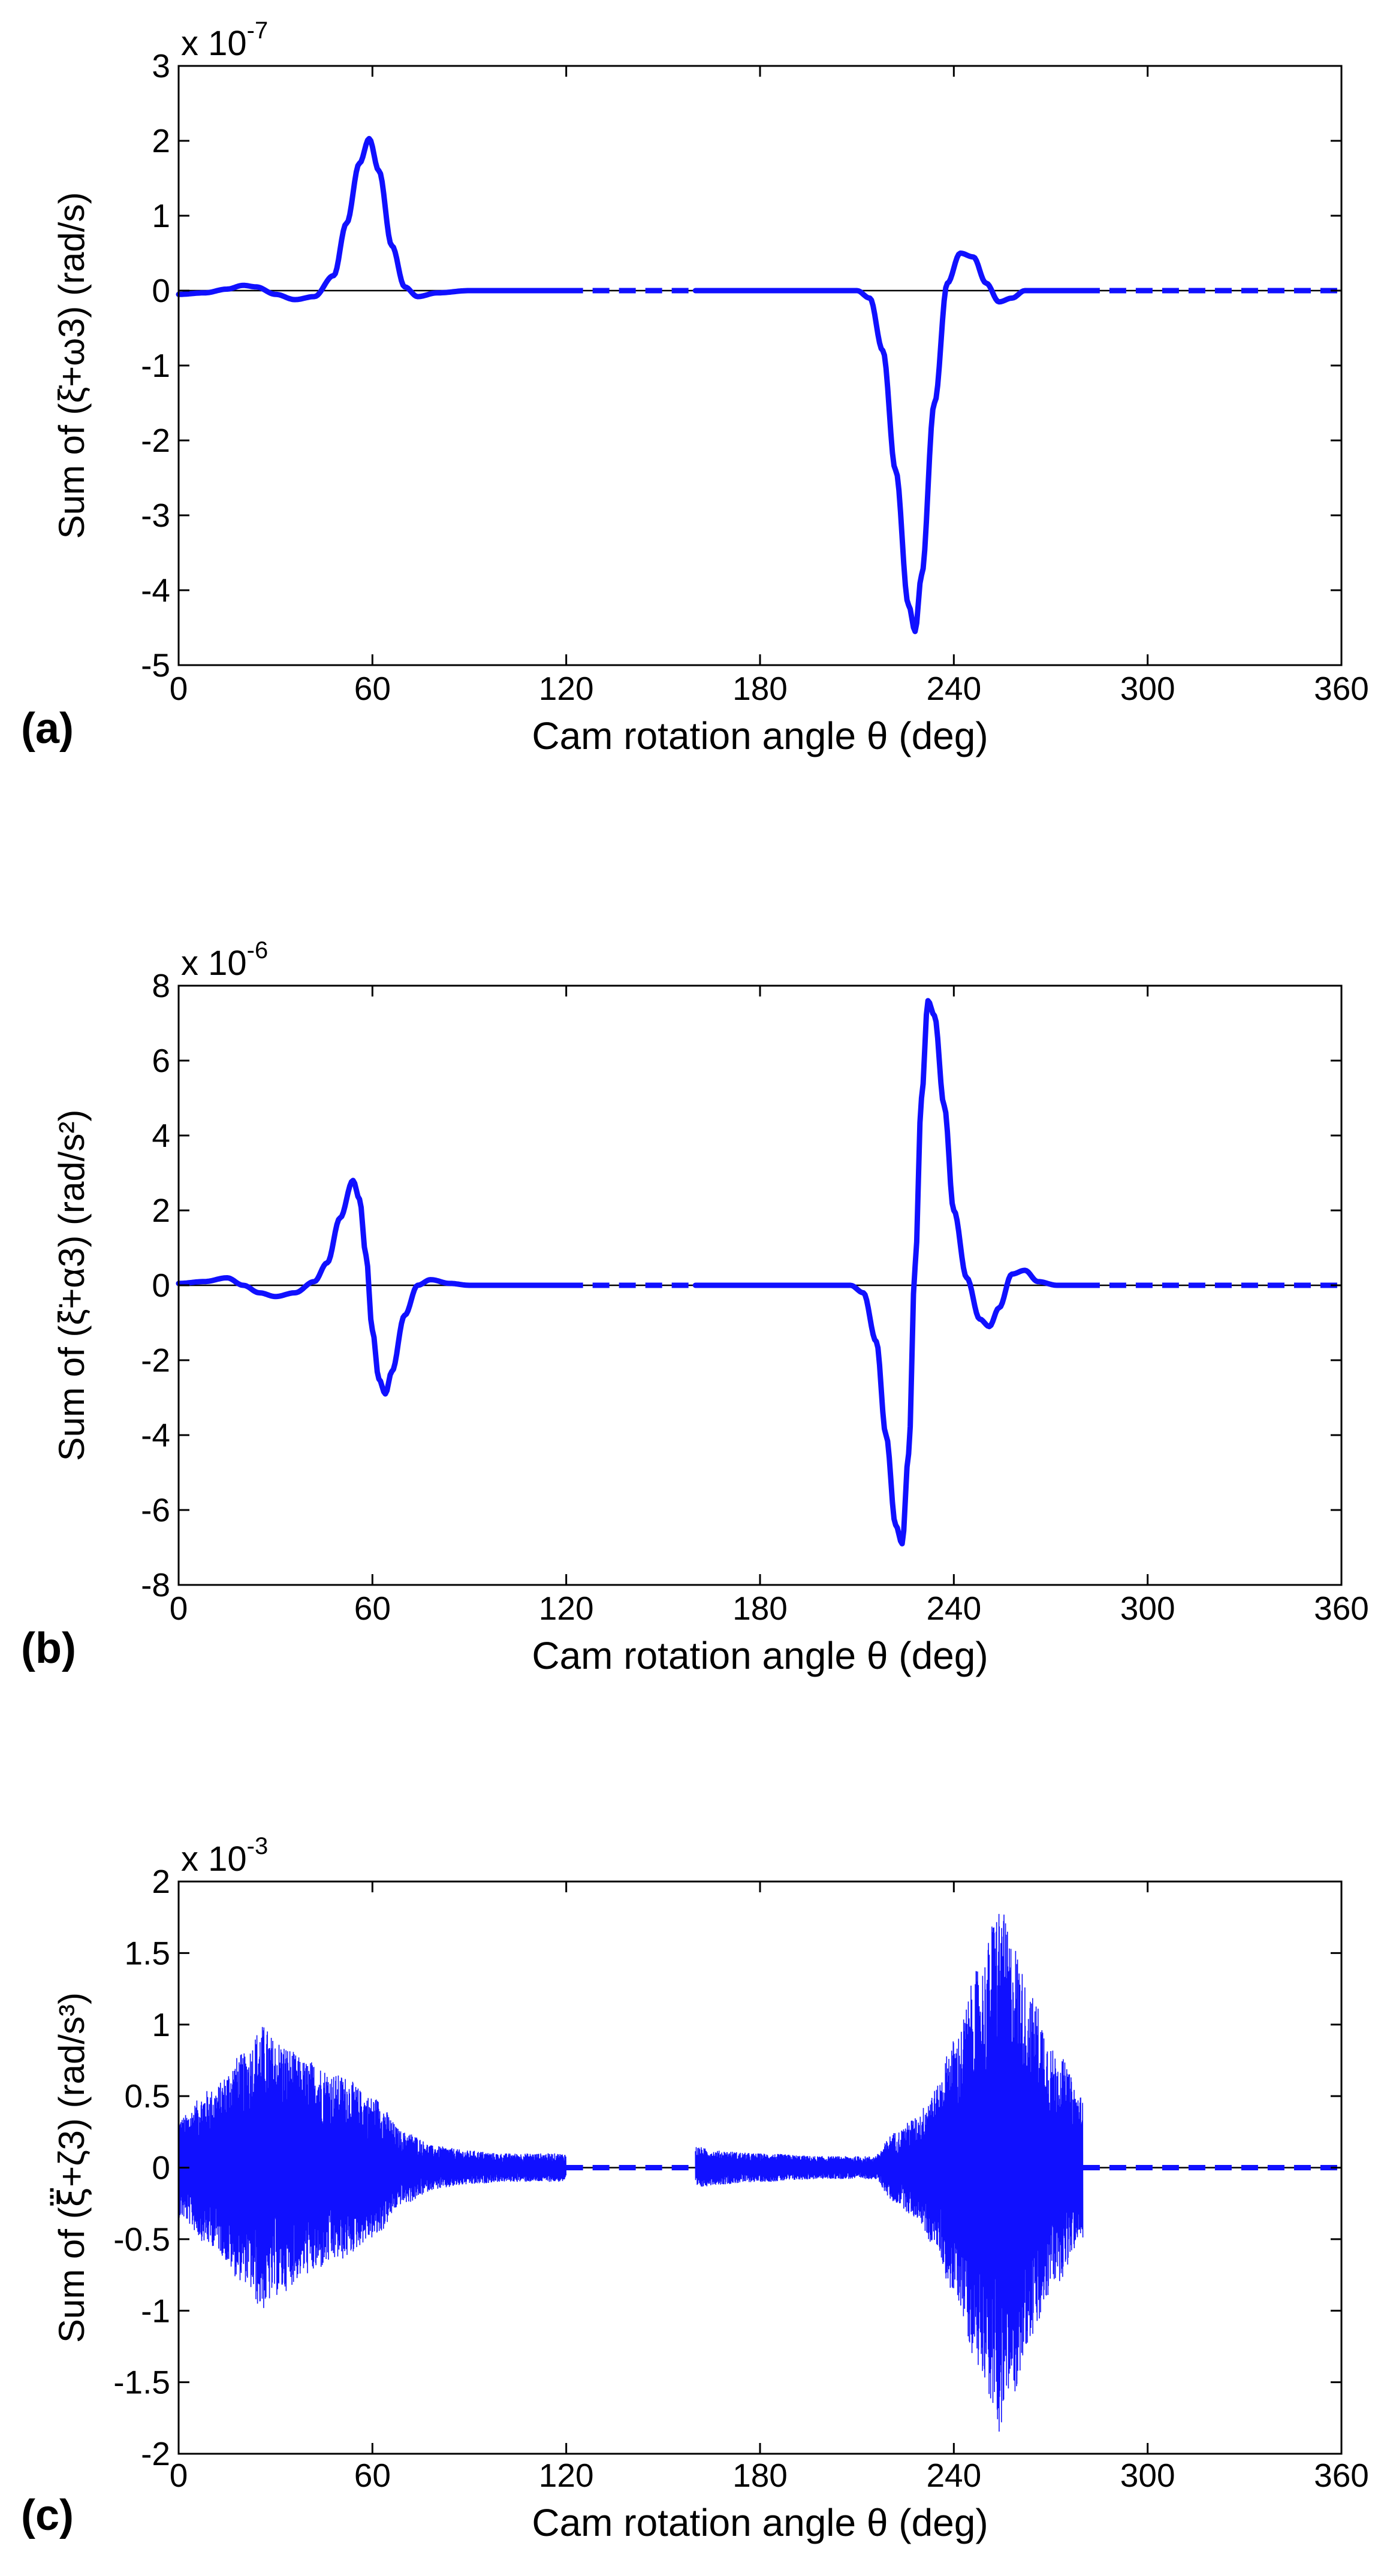  I want to click on y-tick-label: 0.5, so click(147, 2096).